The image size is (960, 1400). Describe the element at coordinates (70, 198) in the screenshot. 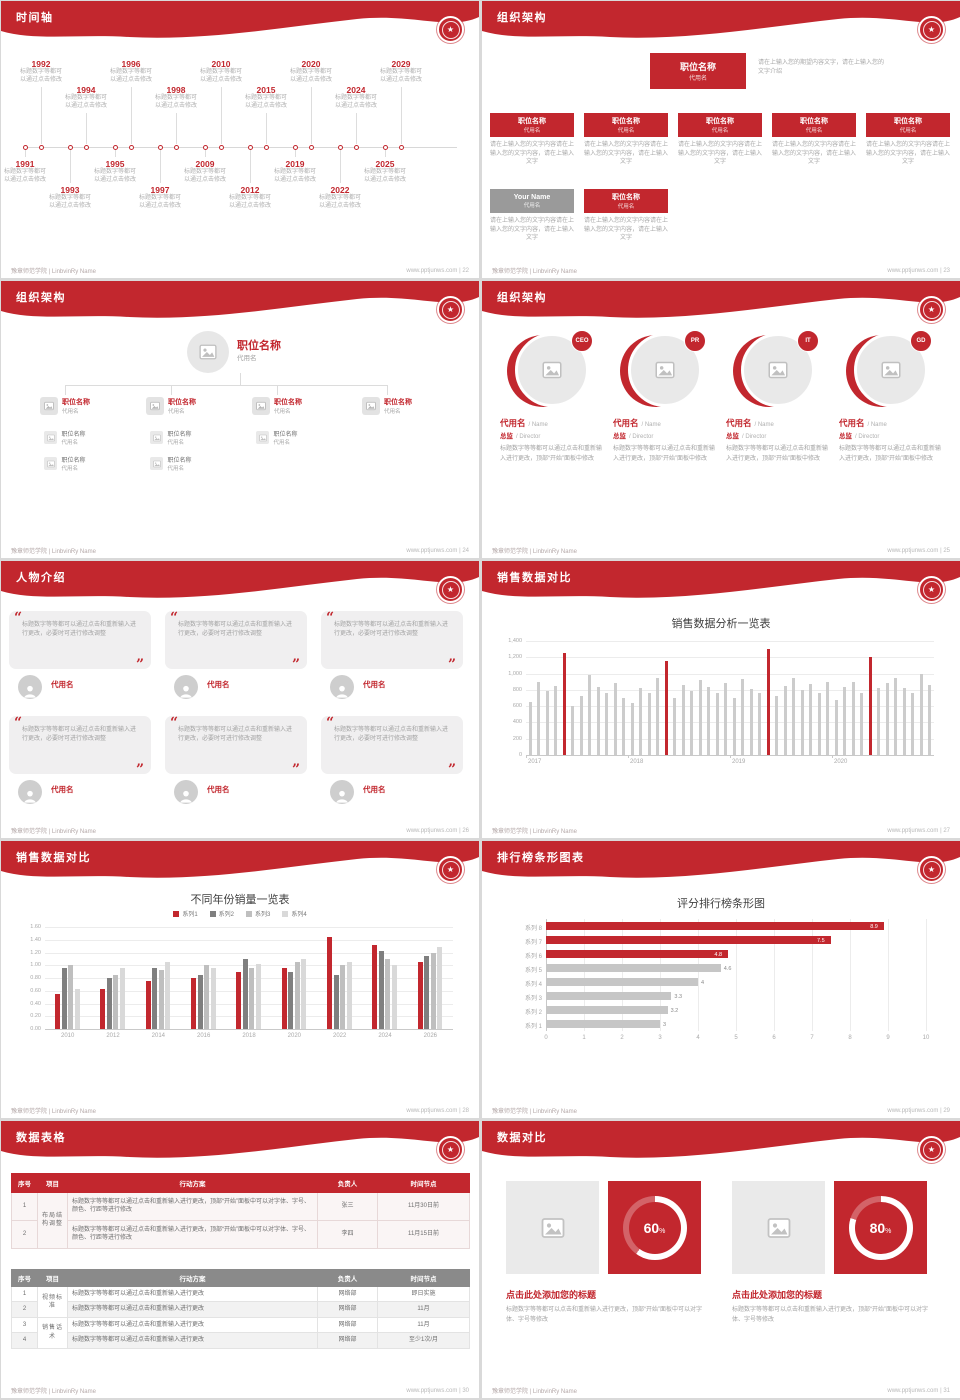

I see `timeline-entry: 1993 标题数字等都可以通过点击修改` at that location.